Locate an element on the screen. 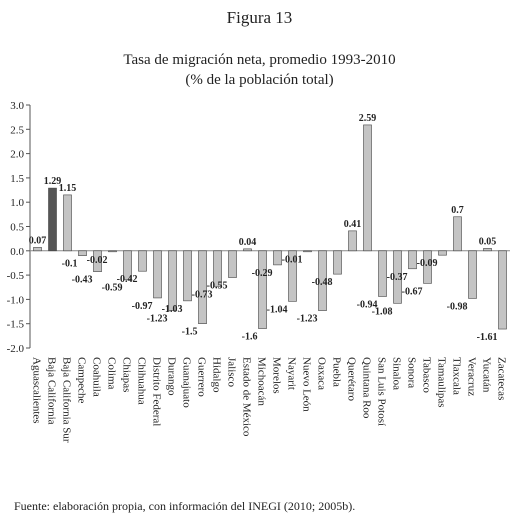  data-label: -0.02 is located at coordinates (97, 260).